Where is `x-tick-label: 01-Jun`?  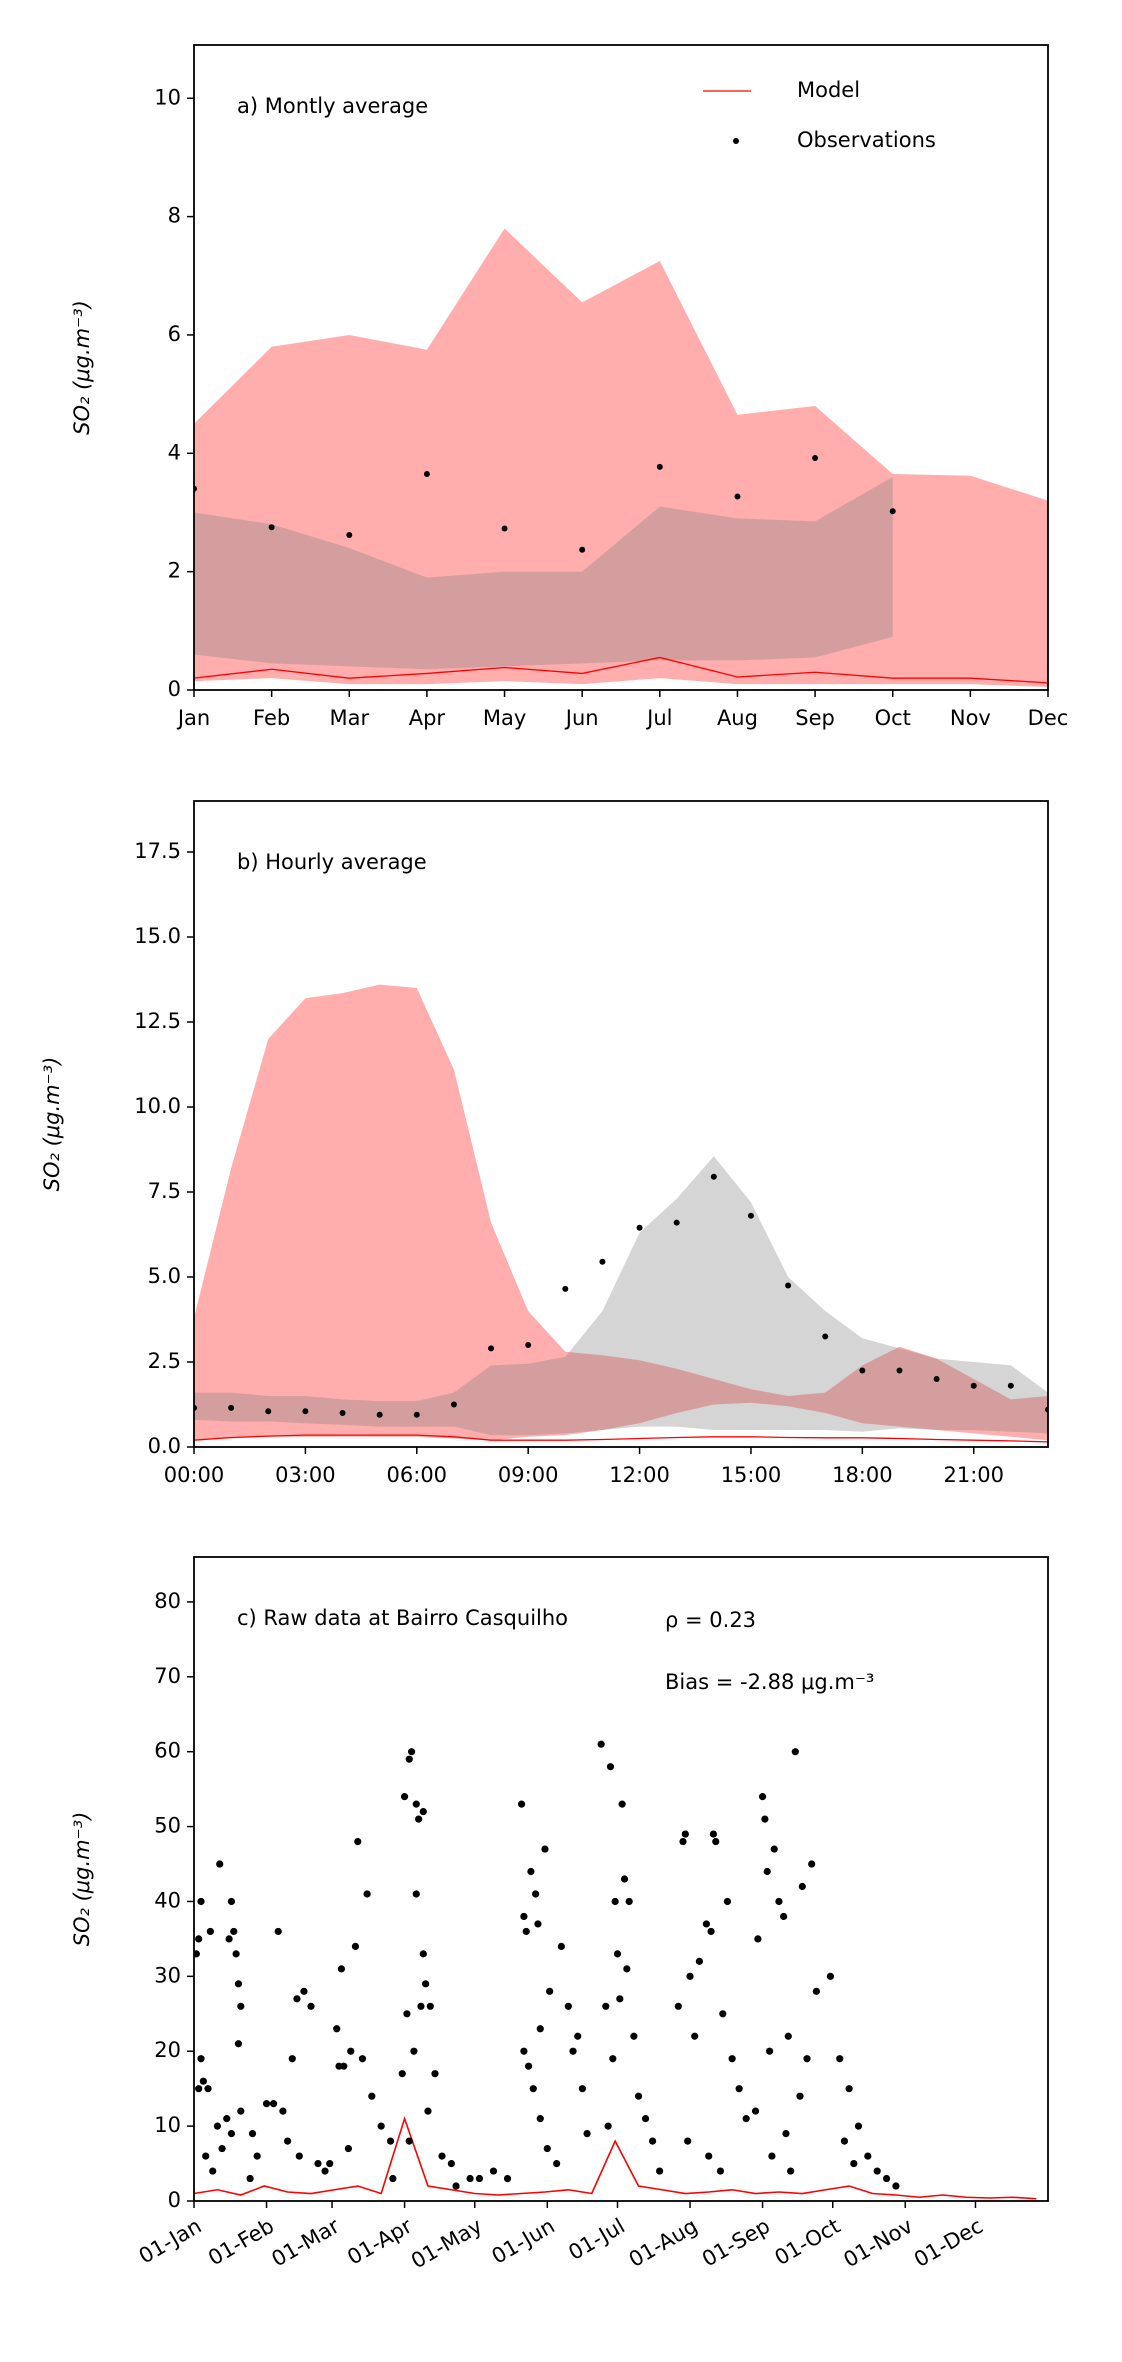
x-tick-label: 01-Jun is located at coordinates (523, 2241).